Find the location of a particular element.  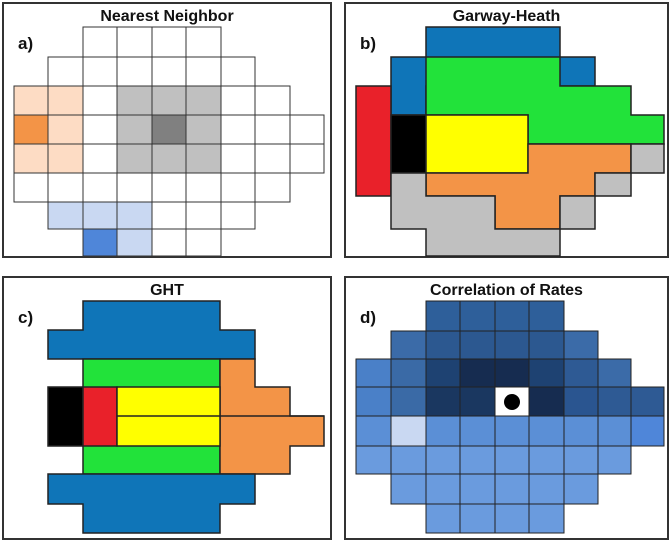

region-red is located at coordinates (373, 141).